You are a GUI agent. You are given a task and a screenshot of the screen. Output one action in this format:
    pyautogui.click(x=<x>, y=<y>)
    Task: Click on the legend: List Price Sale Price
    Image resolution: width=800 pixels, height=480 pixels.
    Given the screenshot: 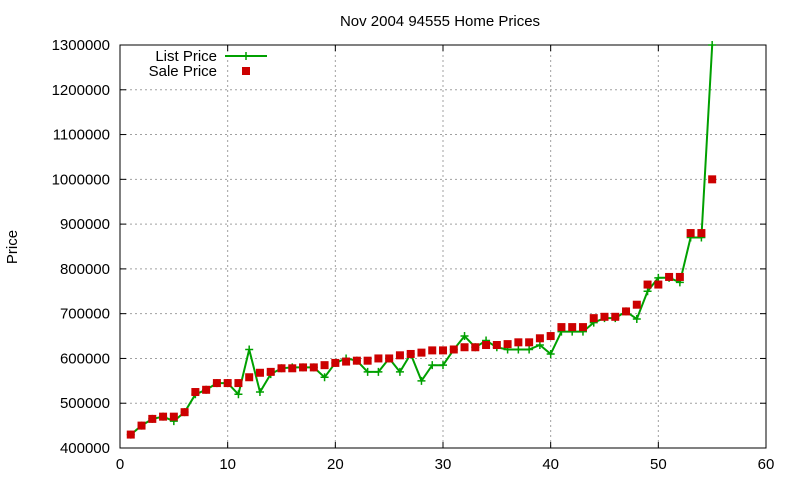 What is the action you would take?
    pyautogui.click(x=208, y=64)
    